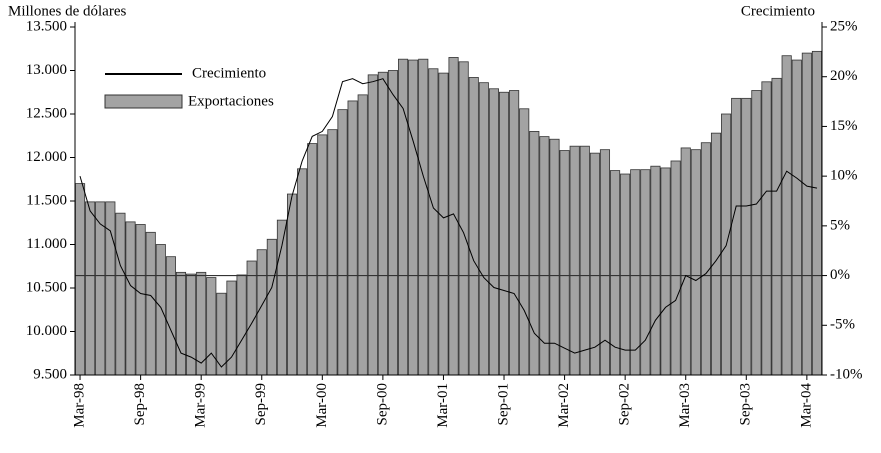 The height and width of the screenshot is (453, 881). What do you see at coordinates (46, 26) in the screenshot?
I see `y-tick-label: 13.500` at bounding box center [46, 26].